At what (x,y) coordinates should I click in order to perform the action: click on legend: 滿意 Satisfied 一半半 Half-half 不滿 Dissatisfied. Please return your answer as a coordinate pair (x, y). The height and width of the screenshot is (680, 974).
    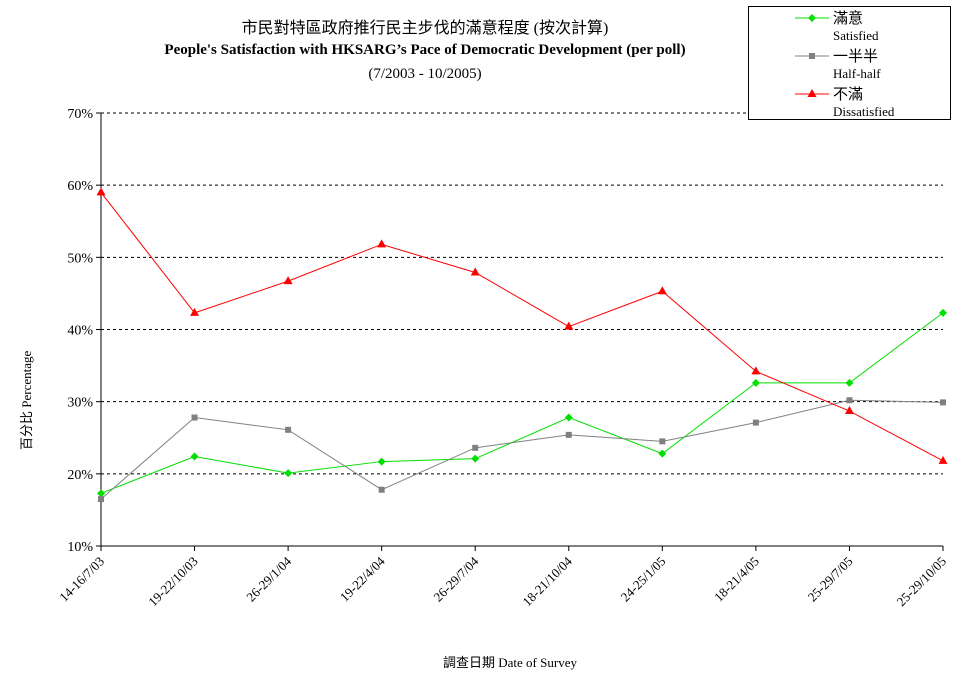
    Looking at the image, I should click on (849, 63).